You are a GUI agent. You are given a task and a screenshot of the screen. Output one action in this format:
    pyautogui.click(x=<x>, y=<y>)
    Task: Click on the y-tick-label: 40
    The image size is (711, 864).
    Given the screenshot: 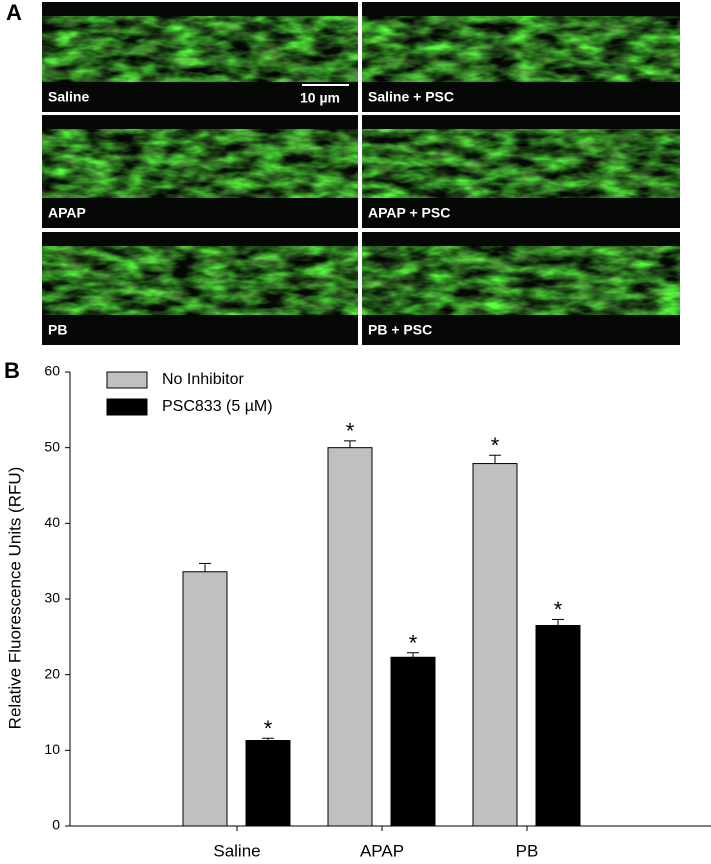 What is the action you would take?
    pyautogui.click(x=52, y=522)
    